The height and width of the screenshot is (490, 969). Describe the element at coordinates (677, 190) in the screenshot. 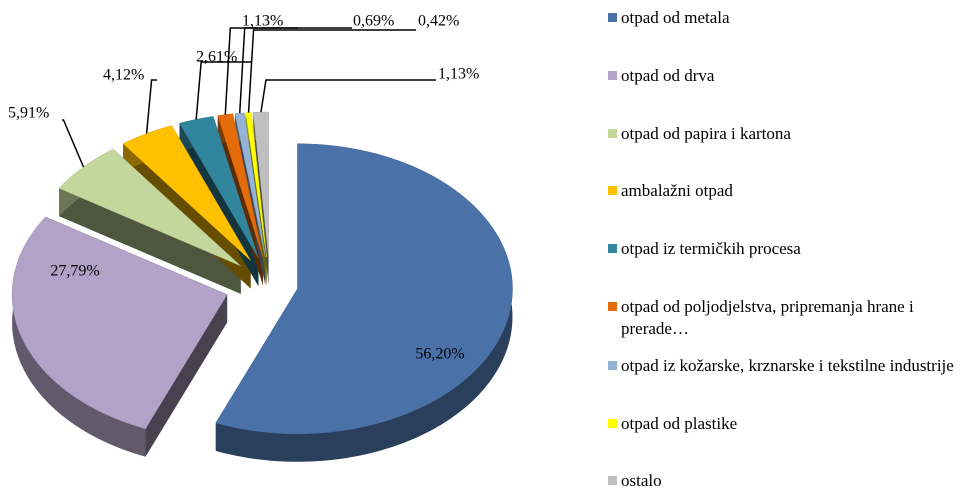

I see `legend-label: ambalažni otpad` at that location.